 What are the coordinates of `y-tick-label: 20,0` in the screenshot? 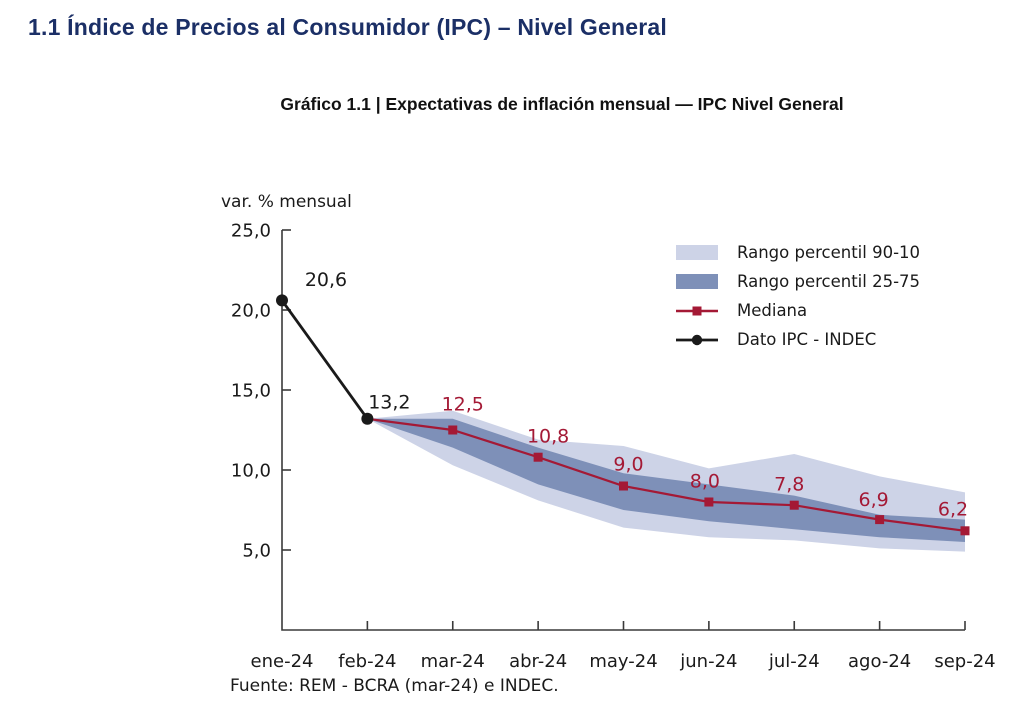 It's located at (251, 311).